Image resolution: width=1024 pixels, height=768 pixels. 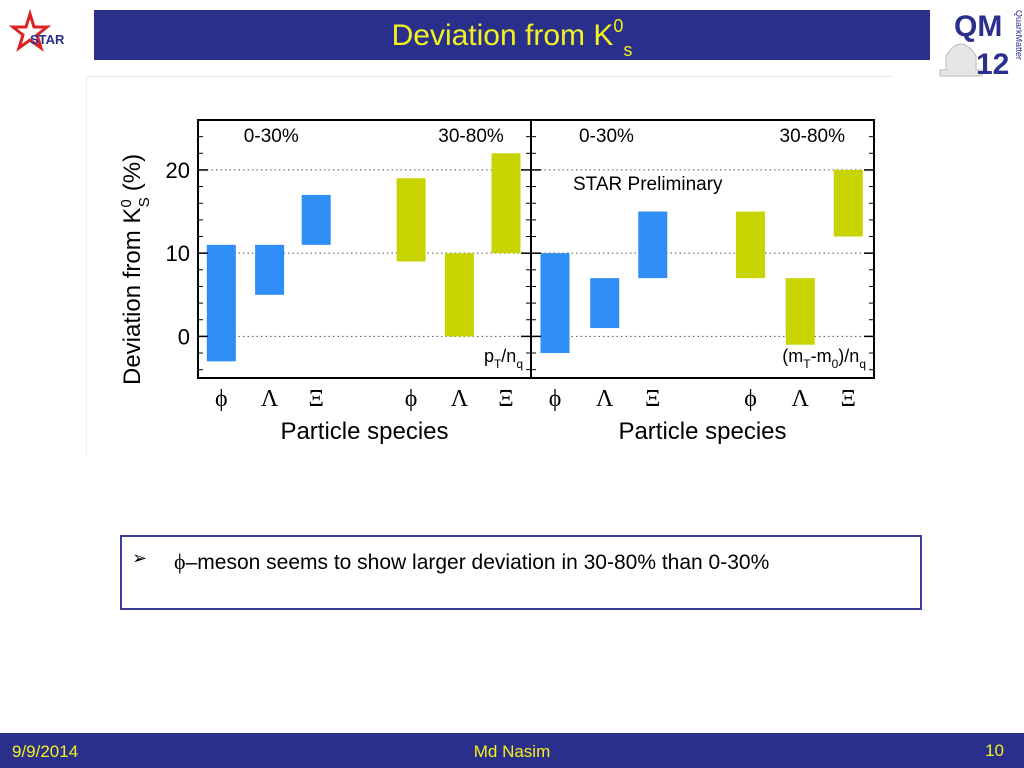 I want to click on y-axis-label: Deviation from K0S (%), so click(x=135, y=269).